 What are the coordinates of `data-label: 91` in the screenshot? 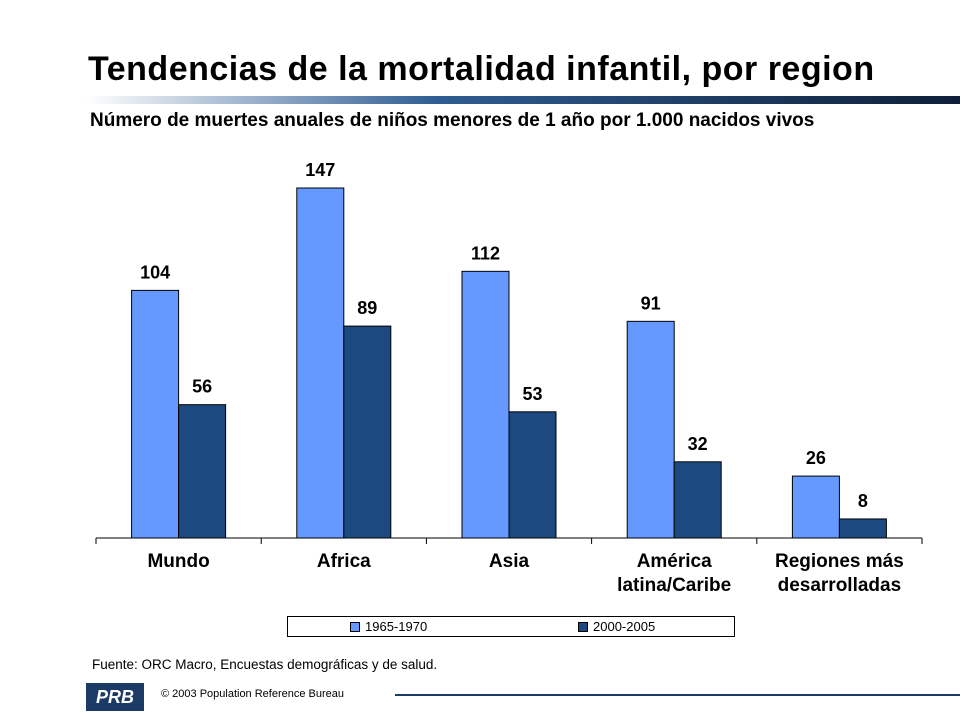 It's located at (651, 303).